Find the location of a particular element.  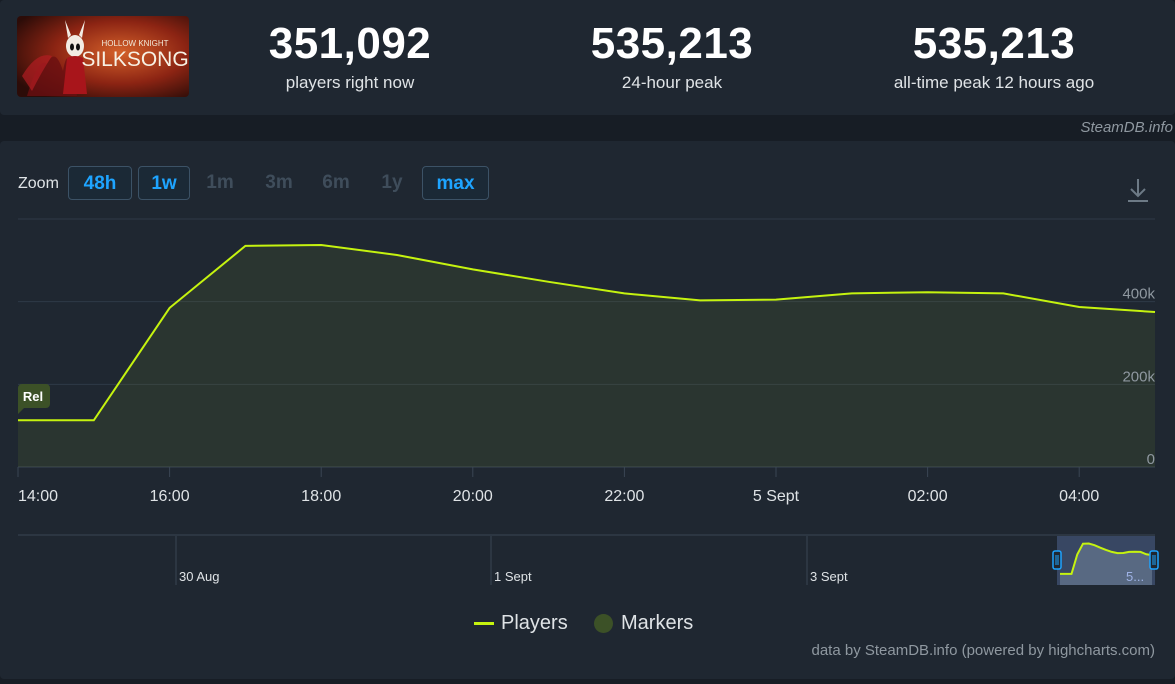

legend-marker-icon is located at coordinates (603, 623).